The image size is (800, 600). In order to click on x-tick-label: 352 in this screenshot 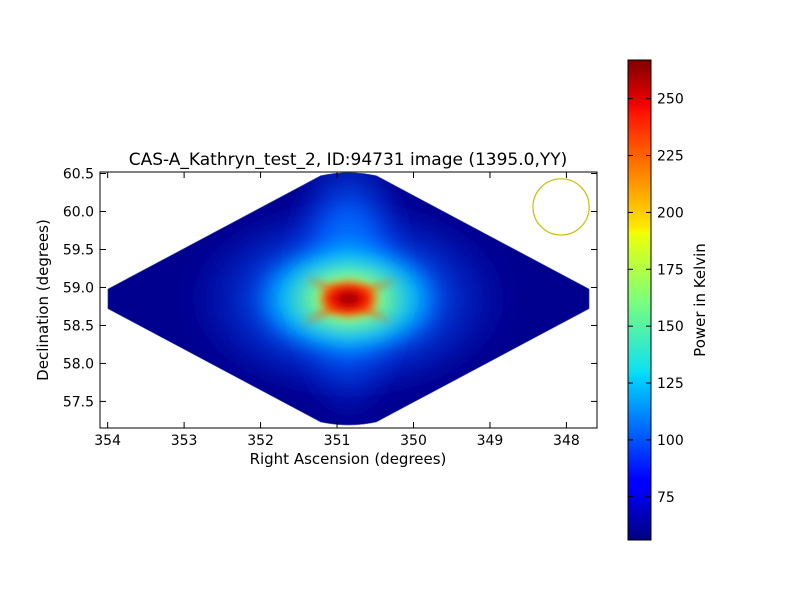, I will do `click(260, 441)`.